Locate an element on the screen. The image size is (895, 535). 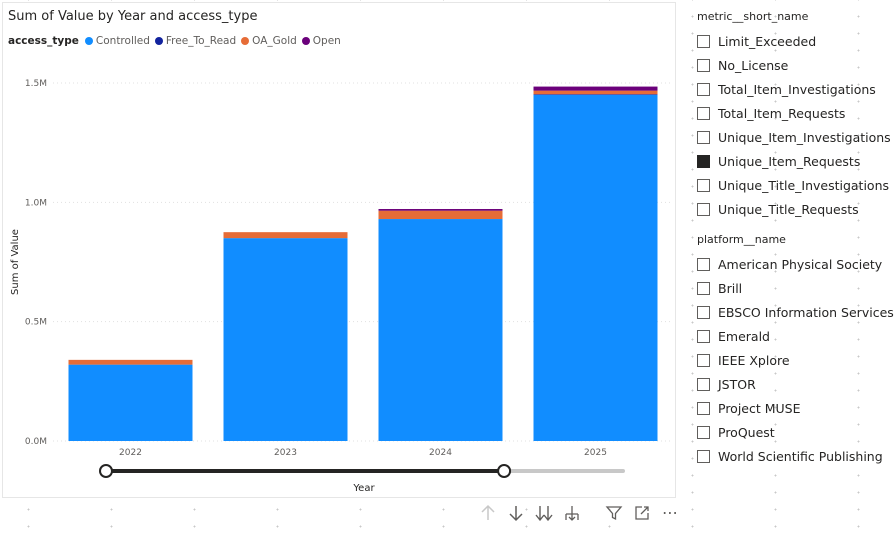
more-options-glyph: ⋯ is located at coordinates (670, 512).